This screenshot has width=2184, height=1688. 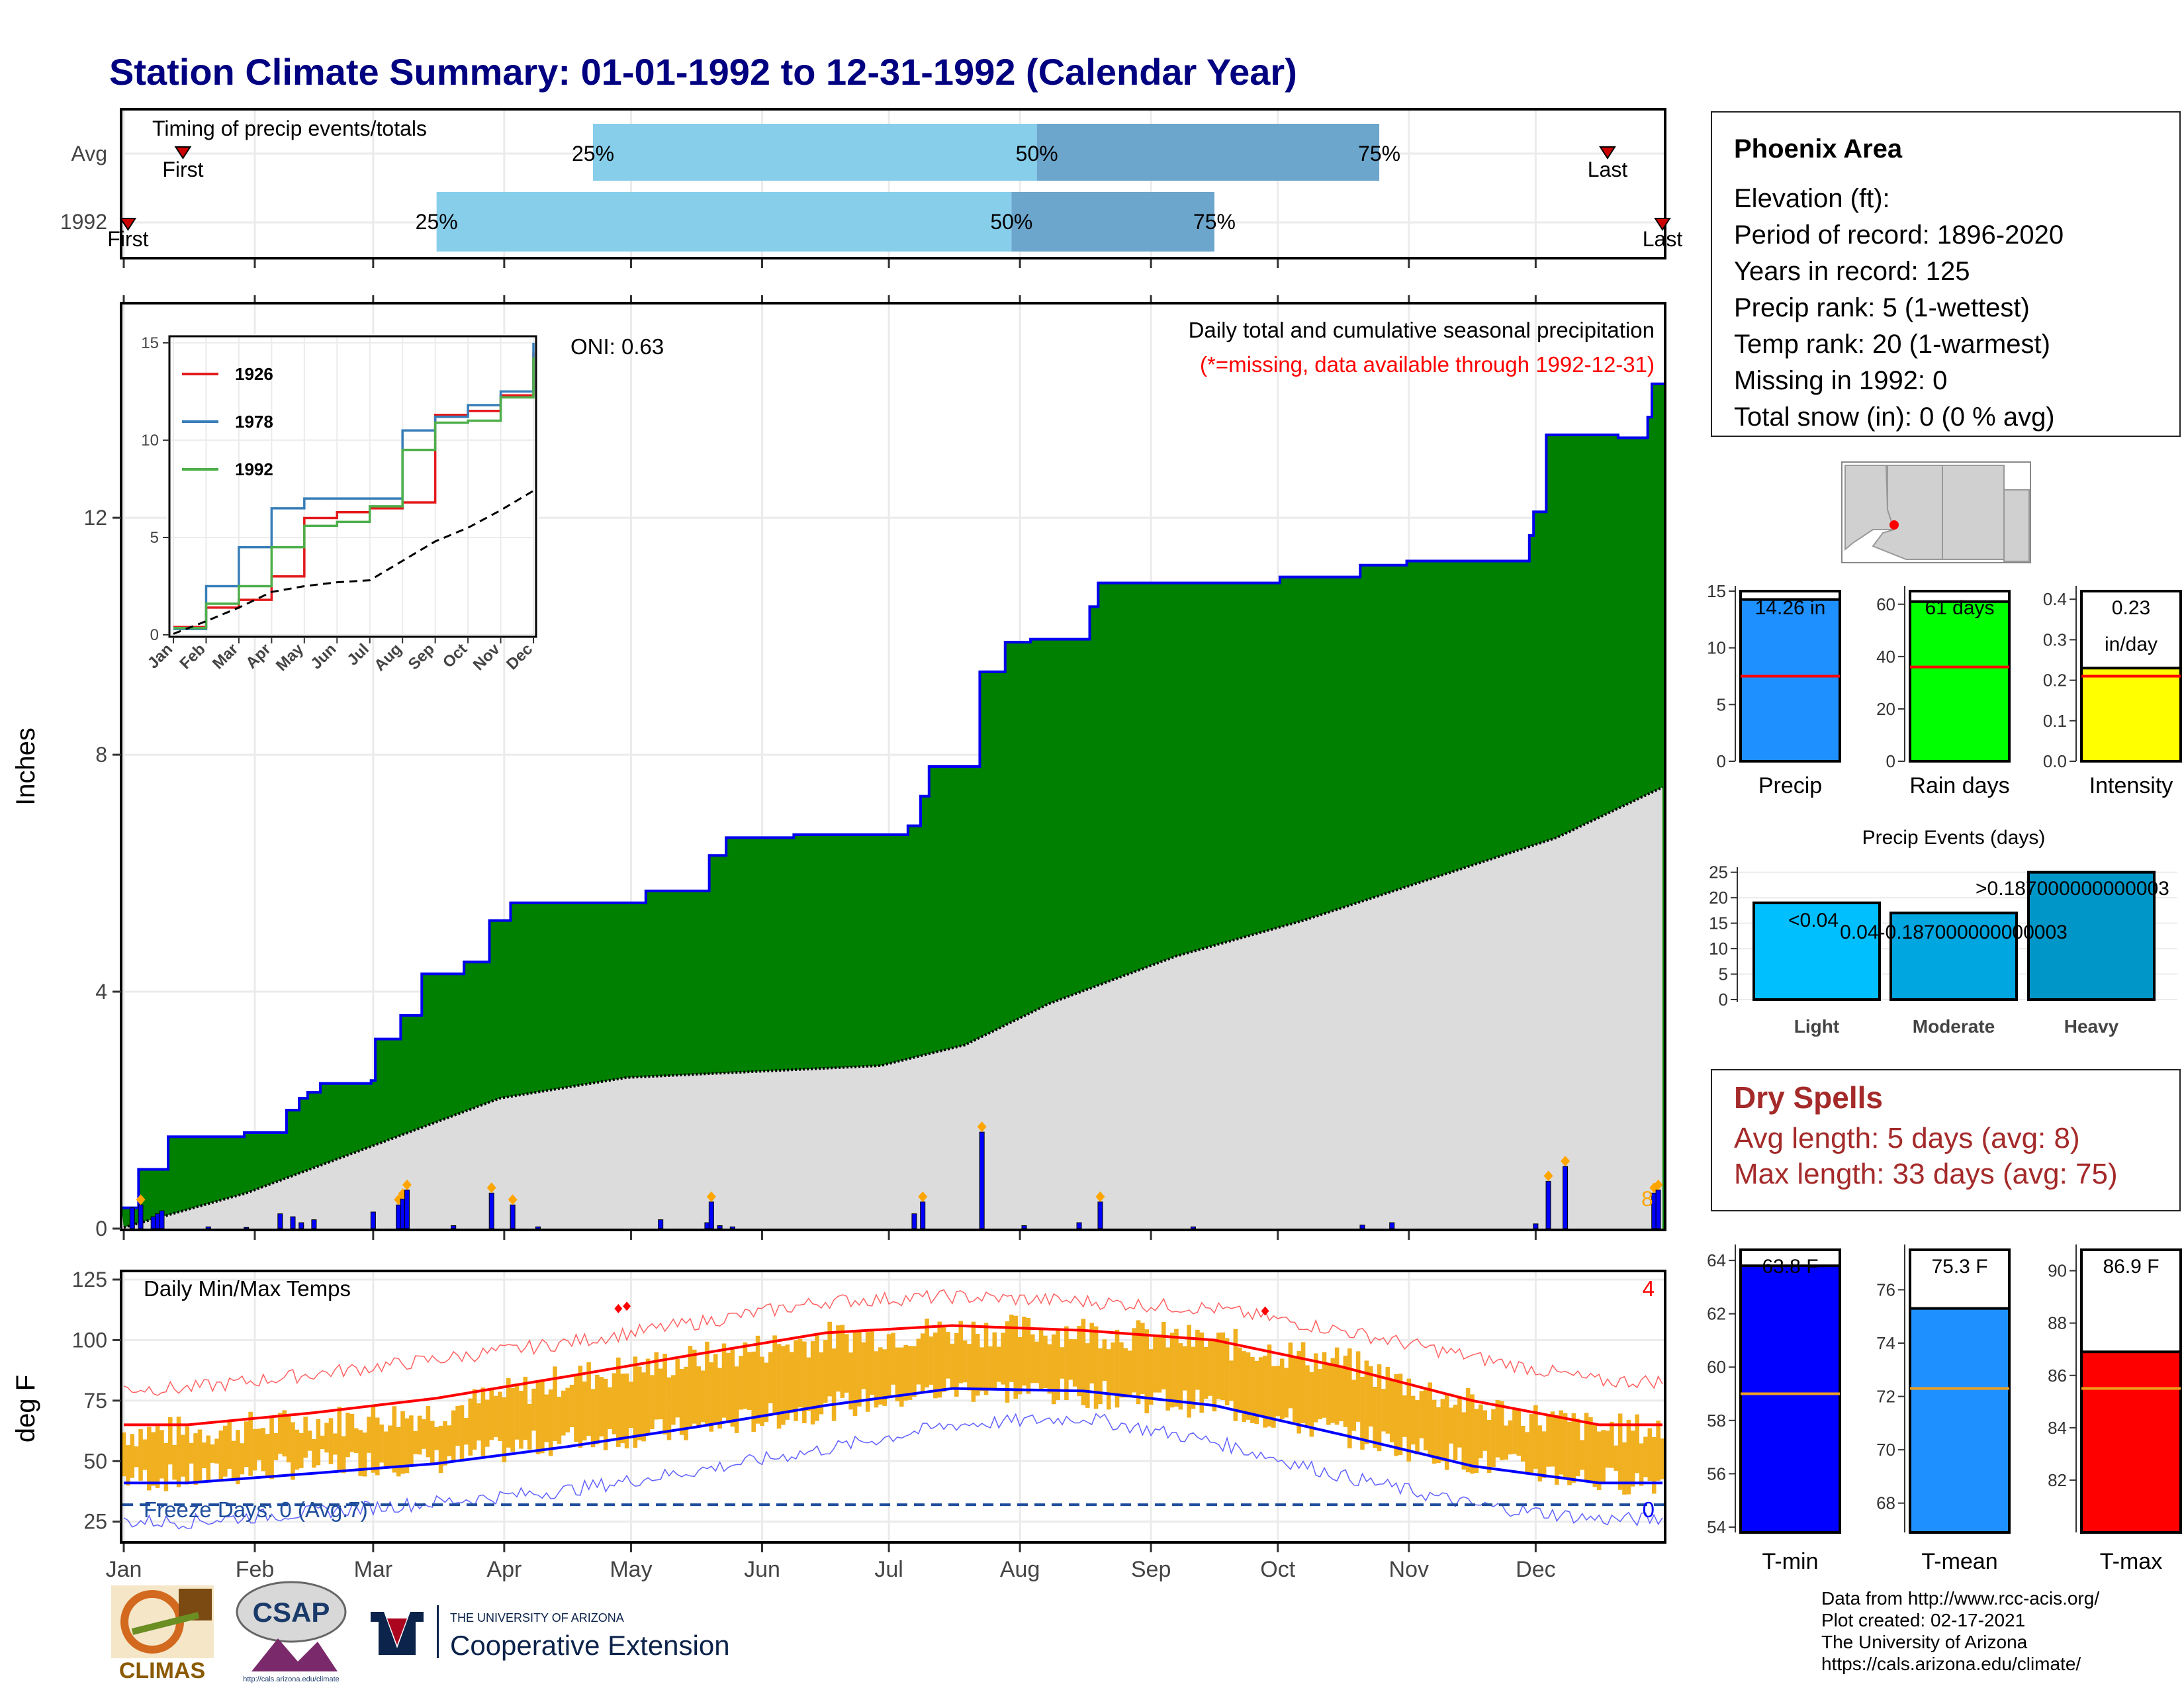 What do you see at coordinates (373, 1569) in the screenshot?
I see `month-label: Mar` at bounding box center [373, 1569].